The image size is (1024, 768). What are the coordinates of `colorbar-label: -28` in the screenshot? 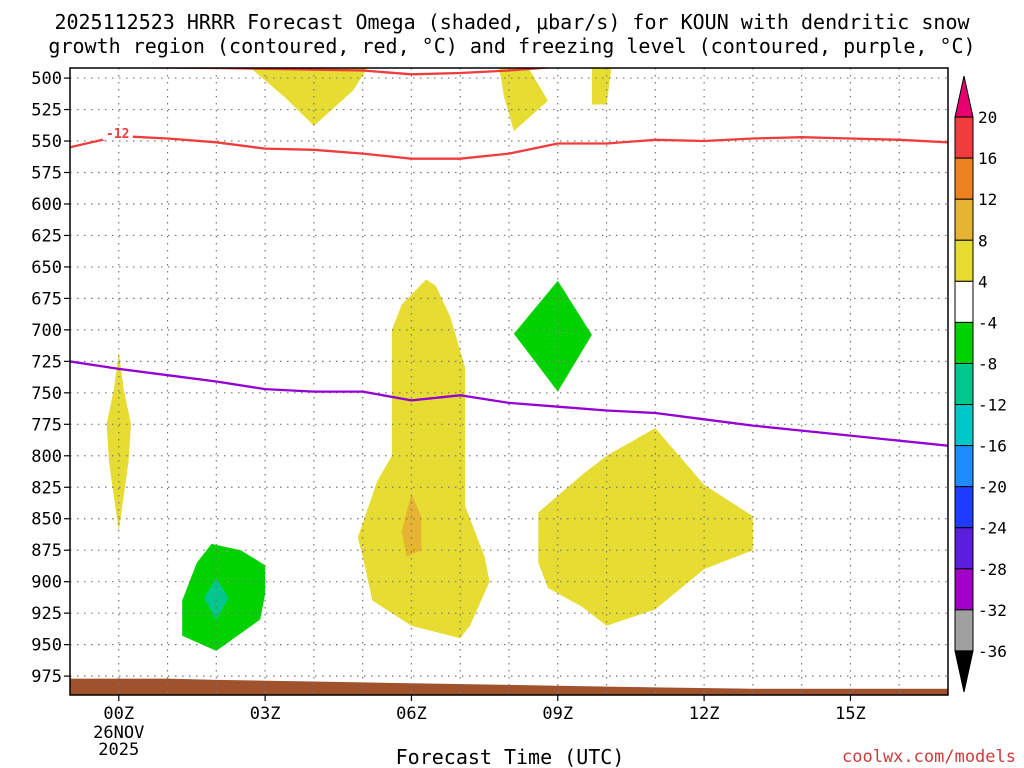 It's located at (992, 569).